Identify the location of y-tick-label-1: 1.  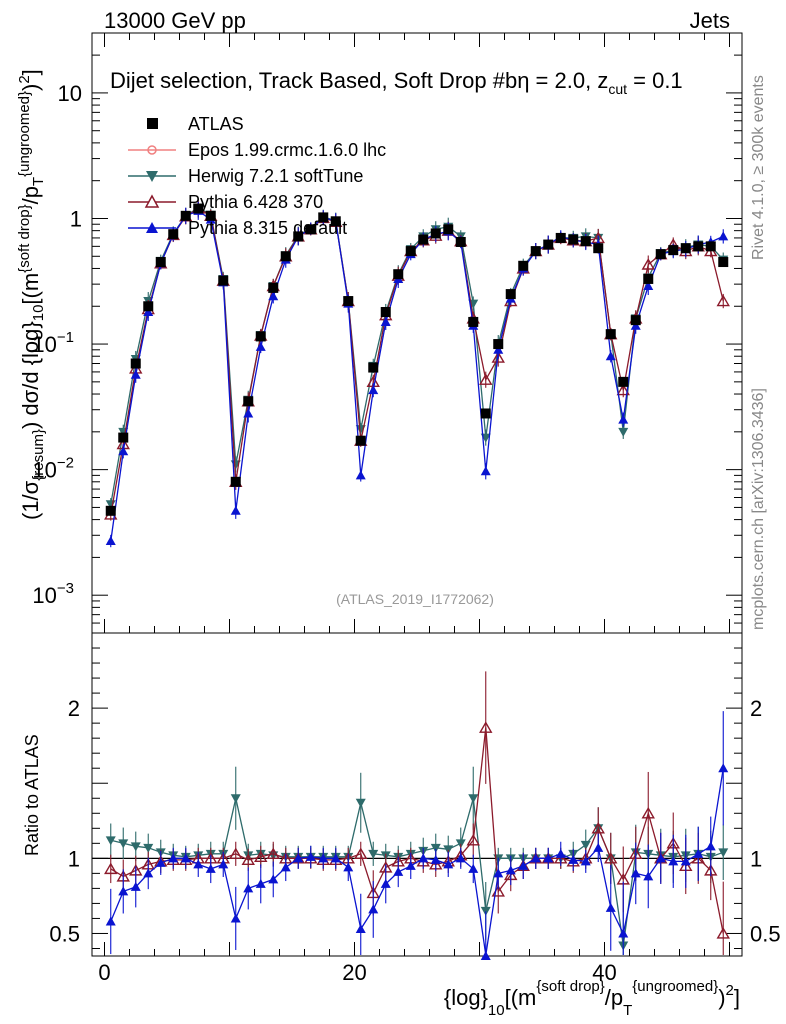
(76, 218).